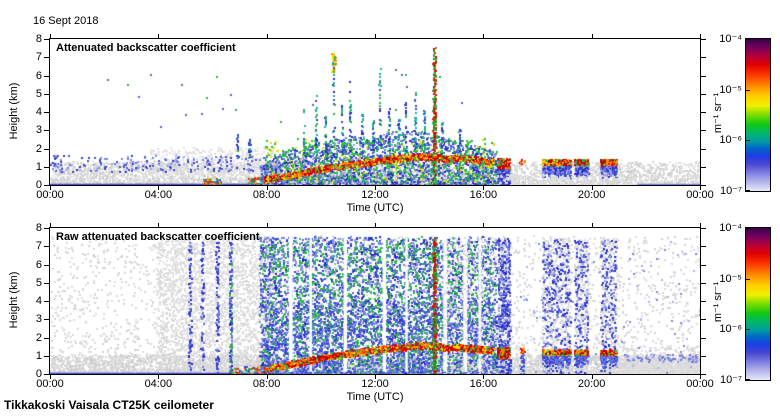 The width and height of the screenshot is (780, 420). Describe the element at coordinates (109, 405) in the screenshot. I see `footer-instrument-label: Tikkakoski Vaisala CT25K ceilometer` at that location.